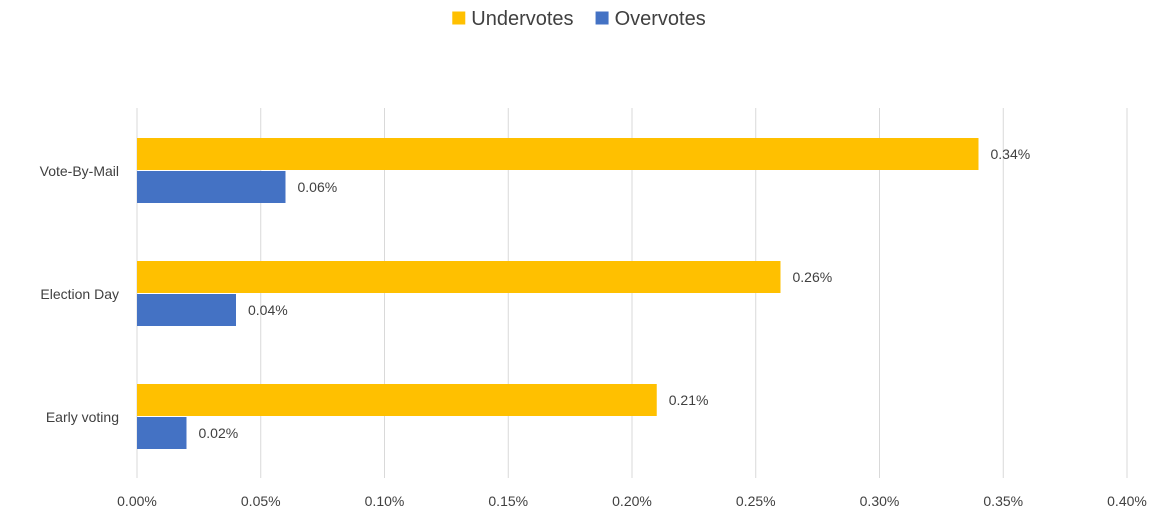 The image size is (1158, 519). What do you see at coordinates (261, 501) in the screenshot?
I see `x-tick-label: 0.05%` at bounding box center [261, 501].